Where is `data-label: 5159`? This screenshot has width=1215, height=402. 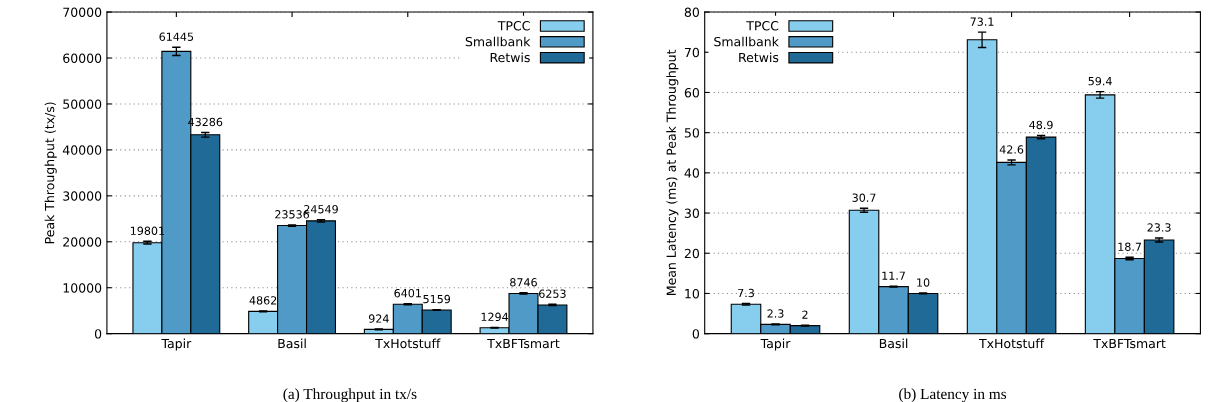 data-label: 5159 is located at coordinates (437, 299).